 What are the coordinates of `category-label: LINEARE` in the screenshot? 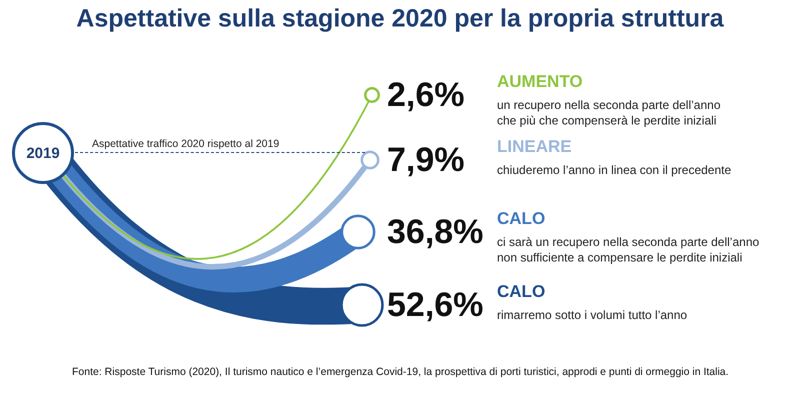 It's located at (534, 146).